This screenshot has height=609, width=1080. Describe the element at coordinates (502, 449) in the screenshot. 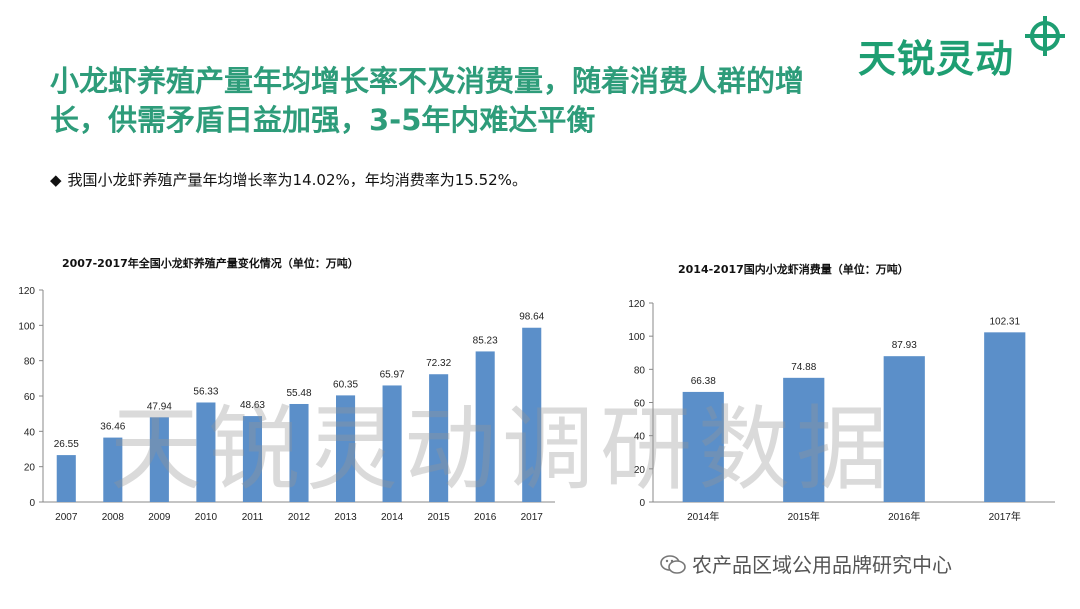

I see `watermark: 天锐灵动调研数据` at that location.